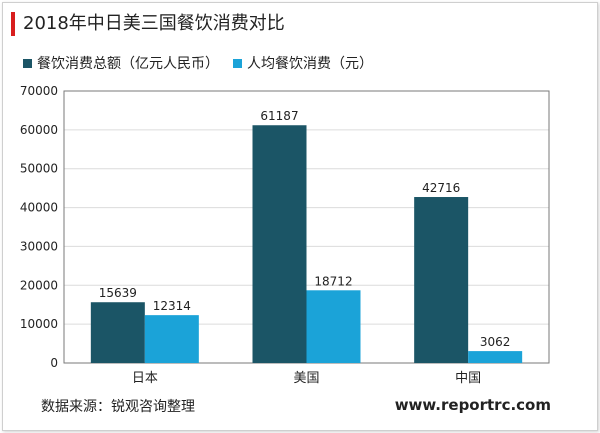 This screenshot has width=600, height=433. What do you see at coordinates (118, 407) in the screenshot?
I see `source-note: 数据来源：锐观咨询整理` at bounding box center [118, 407].